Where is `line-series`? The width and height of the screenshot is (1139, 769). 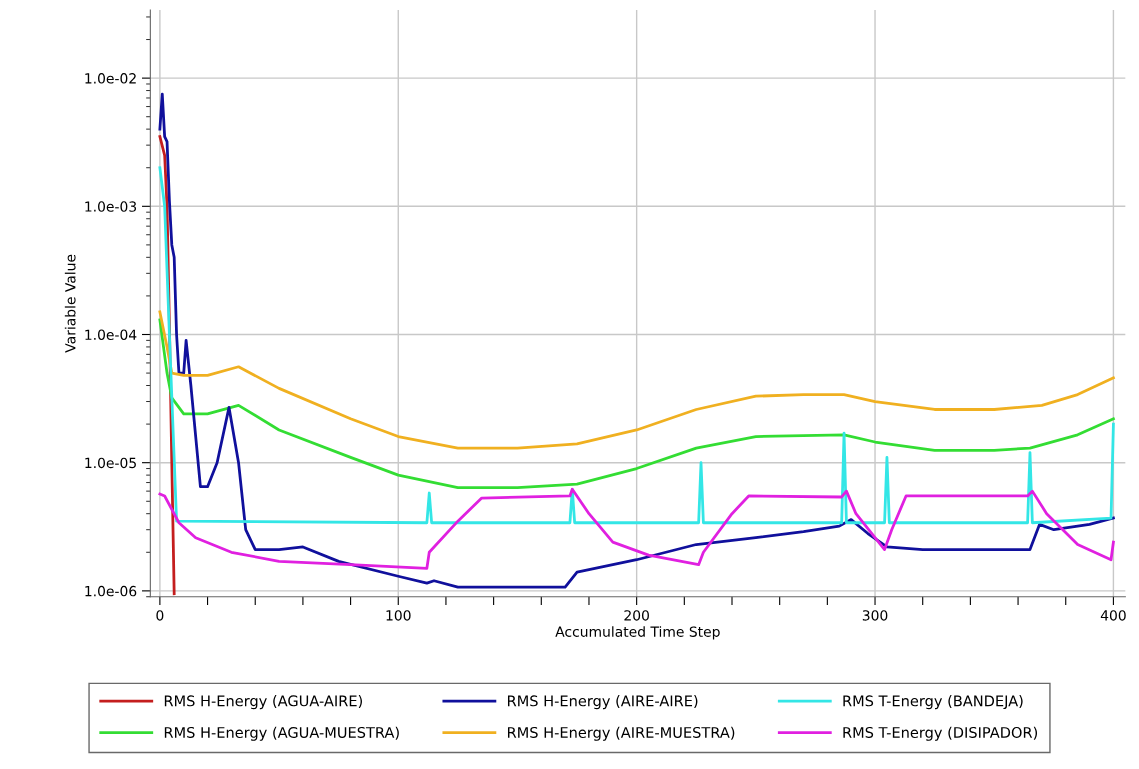 line-series is located at coordinates (636, 528).